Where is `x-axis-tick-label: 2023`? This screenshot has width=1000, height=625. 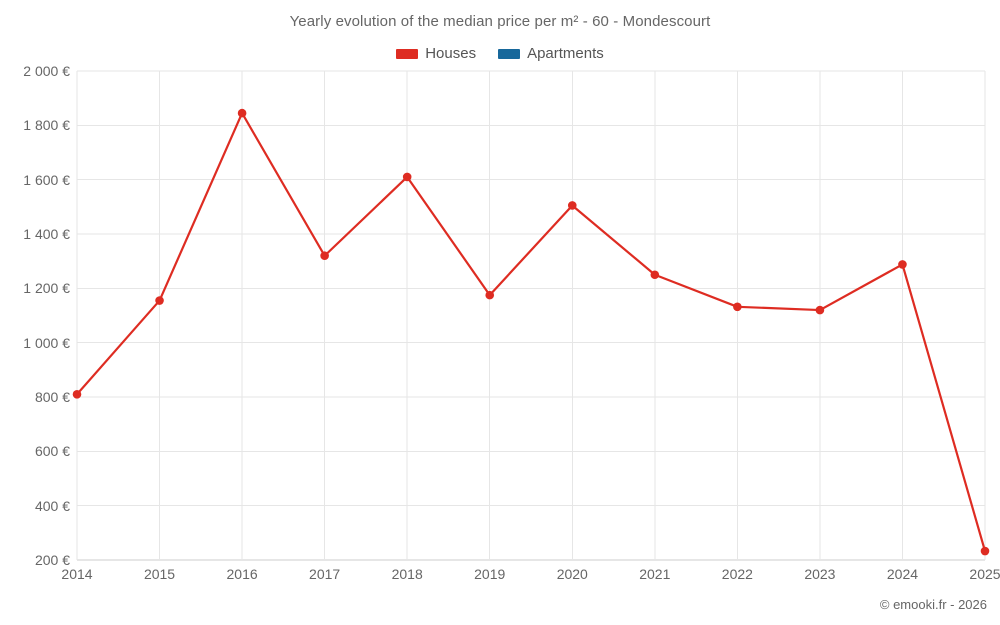 x-axis-tick-label: 2023 is located at coordinates (820, 574).